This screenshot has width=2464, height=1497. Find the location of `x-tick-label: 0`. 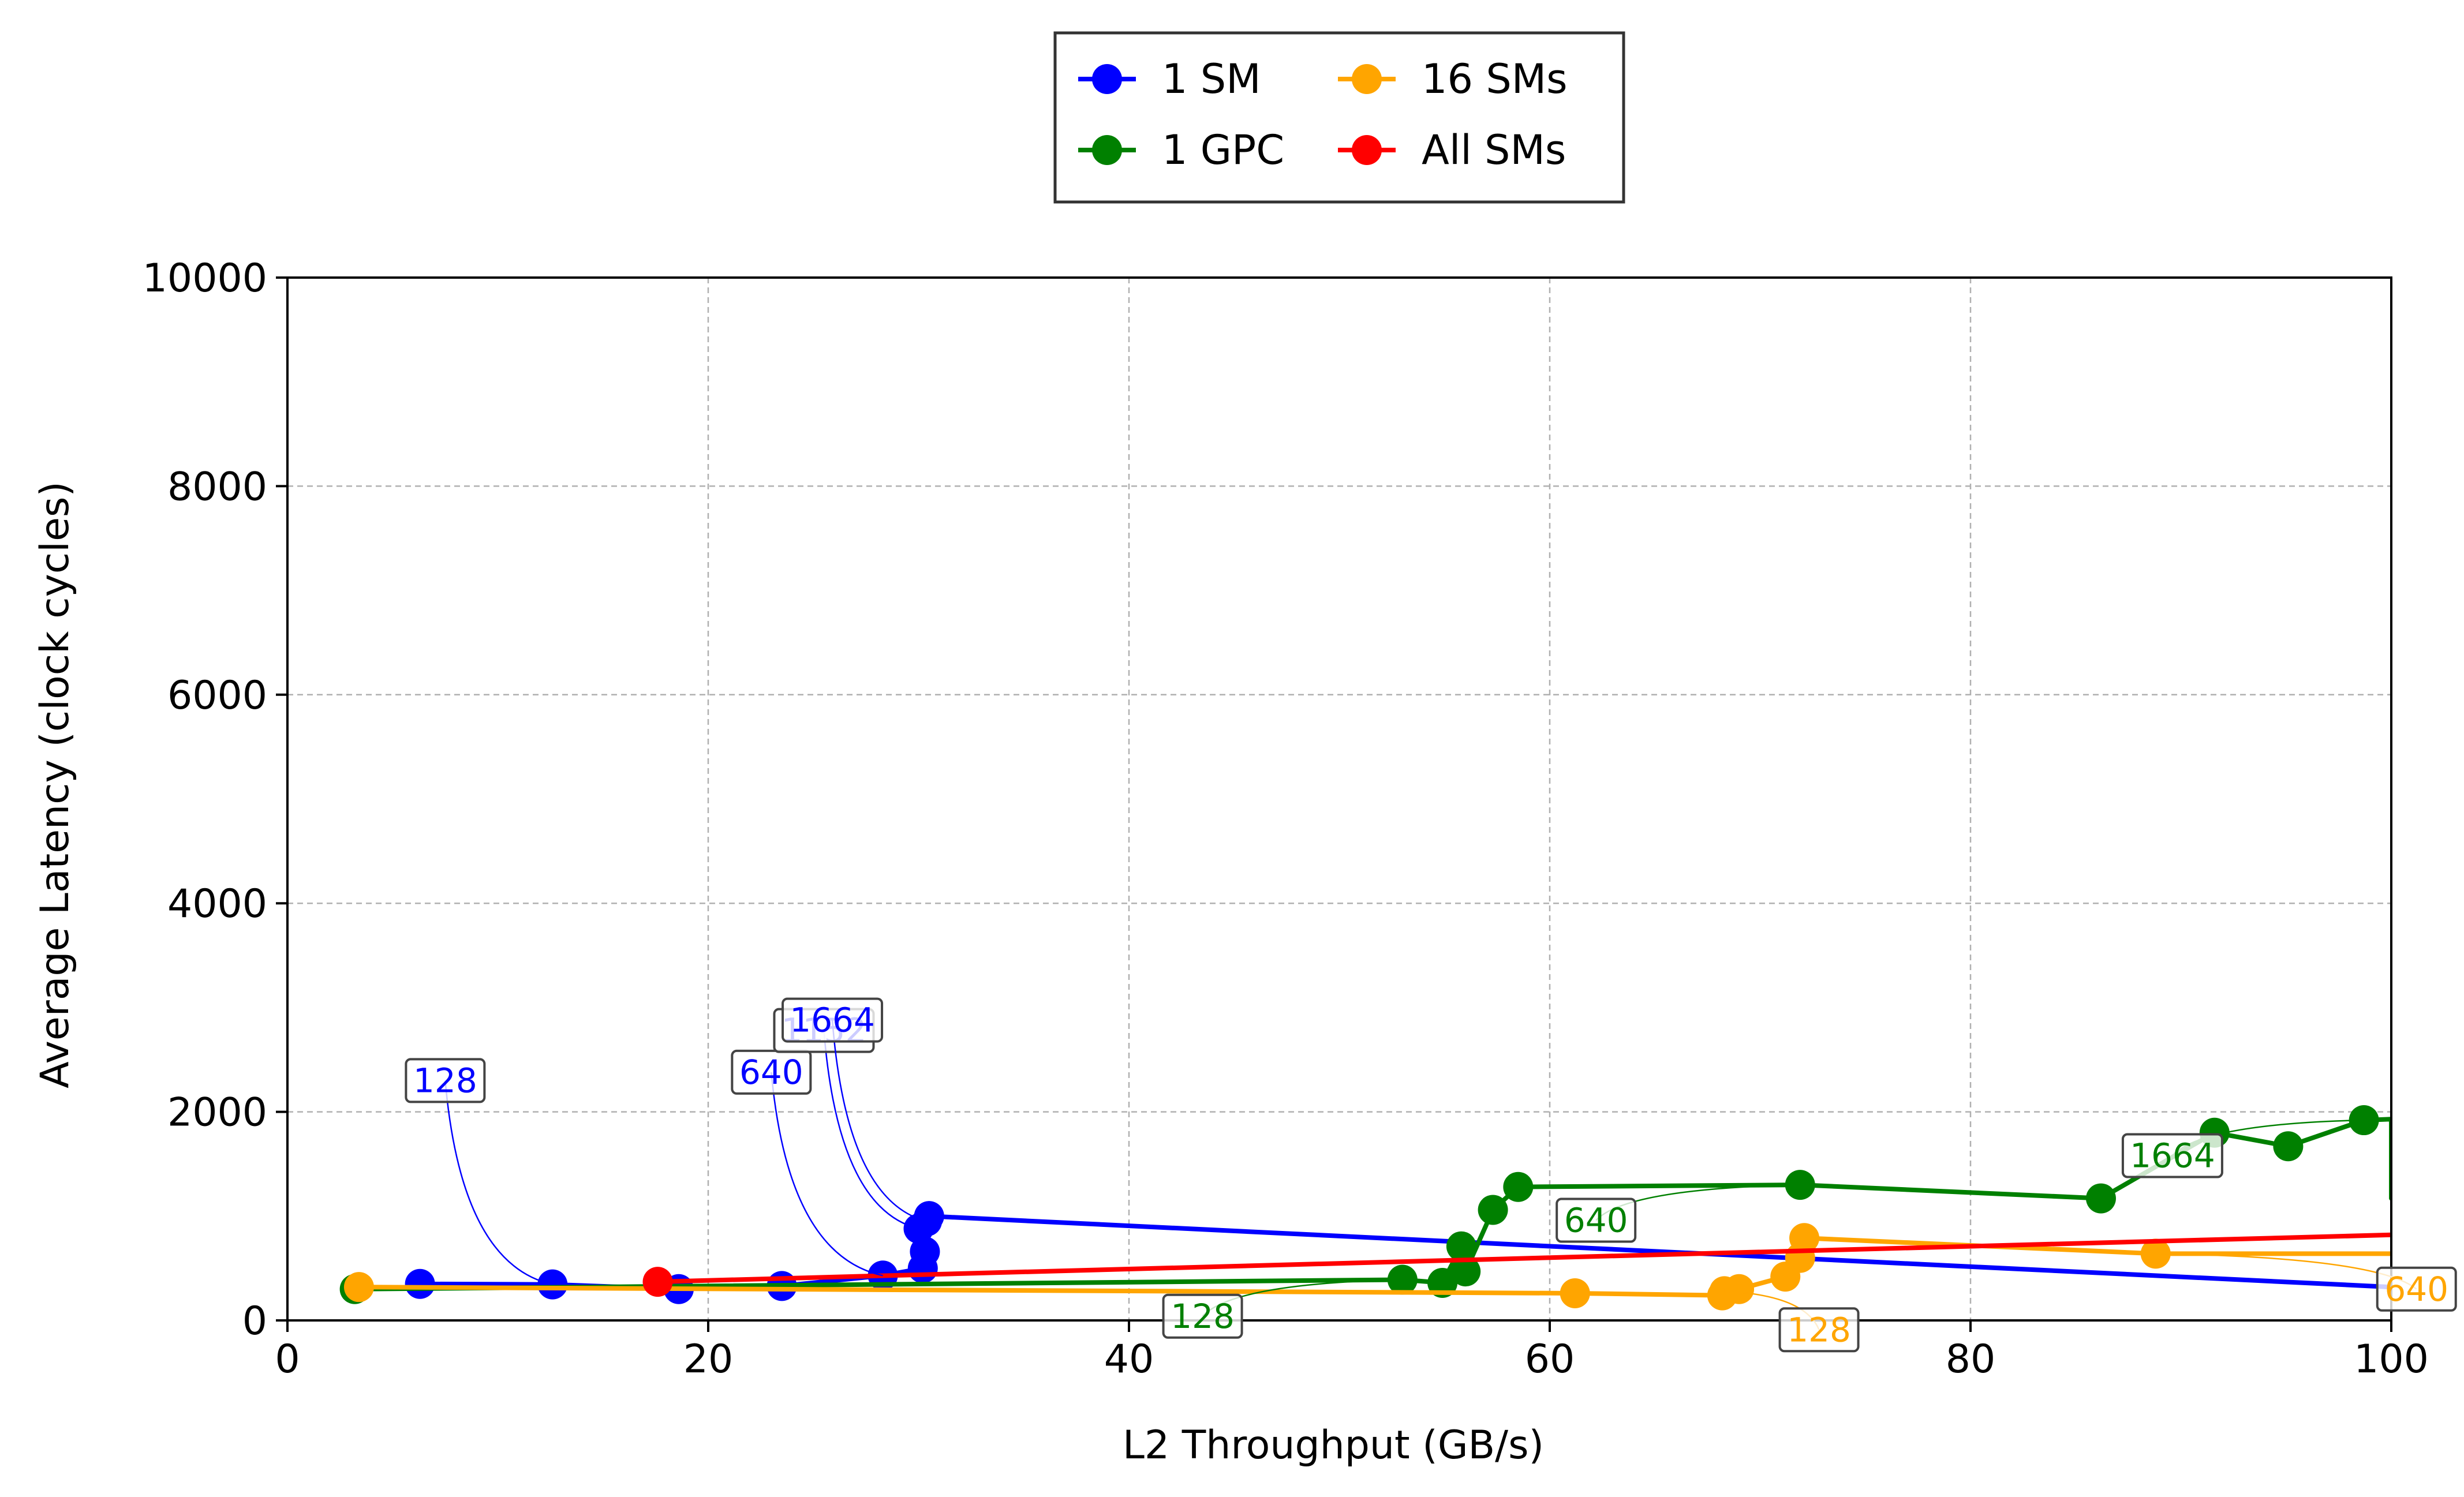

x-tick-label: 0 is located at coordinates (287, 1359).